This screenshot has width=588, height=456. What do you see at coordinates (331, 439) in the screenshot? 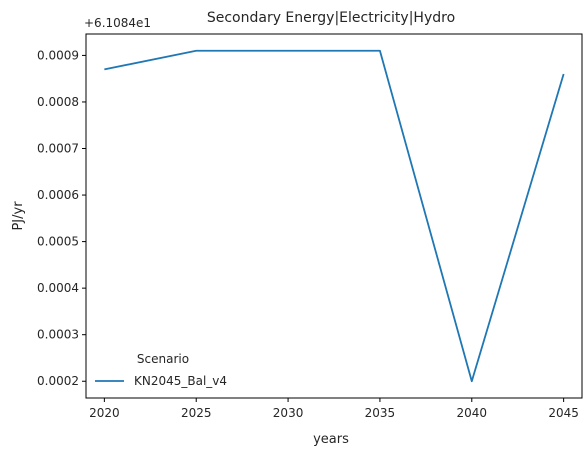
I see `x-axis-label: years` at bounding box center [331, 439].